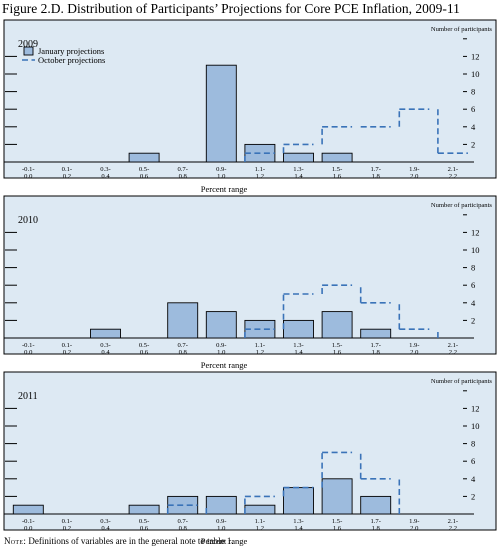 The width and height of the screenshot is (500, 552). I want to click on panel-year-label: 2010, so click(28, 220).